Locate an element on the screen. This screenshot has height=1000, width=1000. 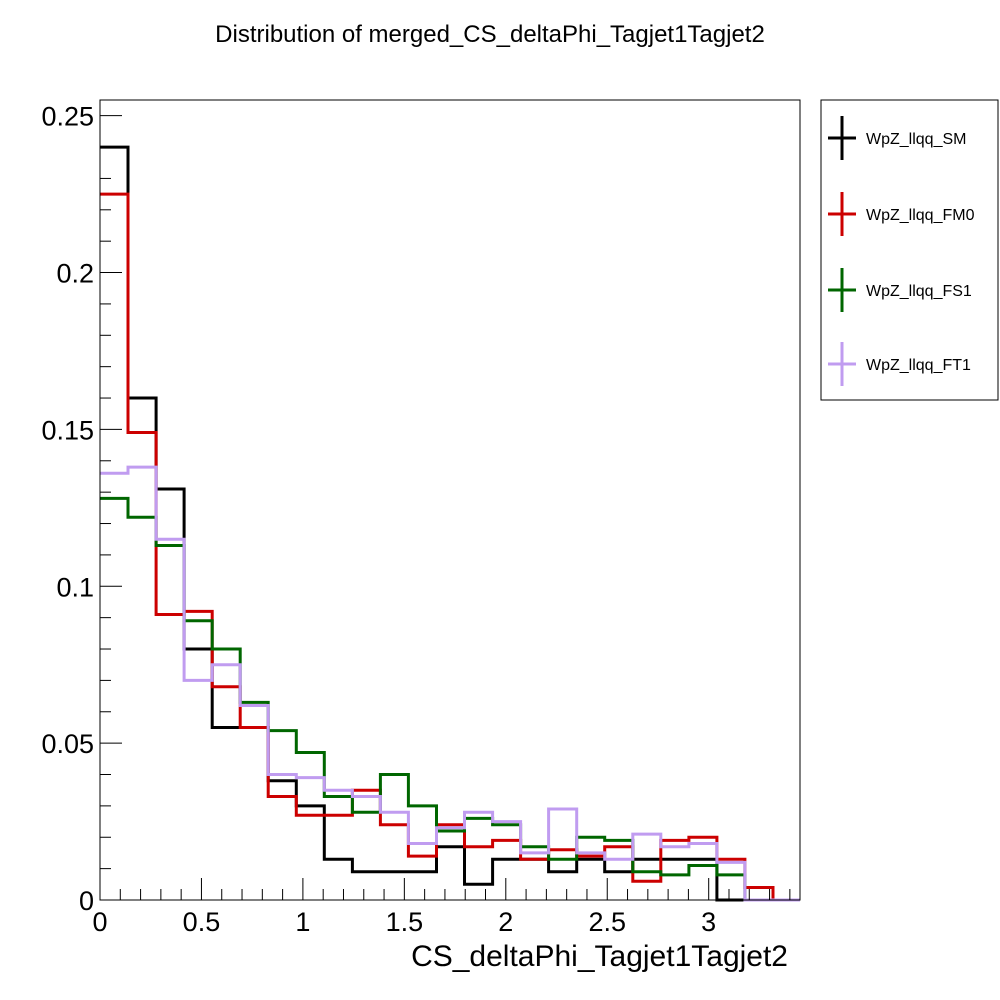
y-axis: 0 0.05 0.1 0.15 0.2 0.25 is located at coordinates (81, 509).